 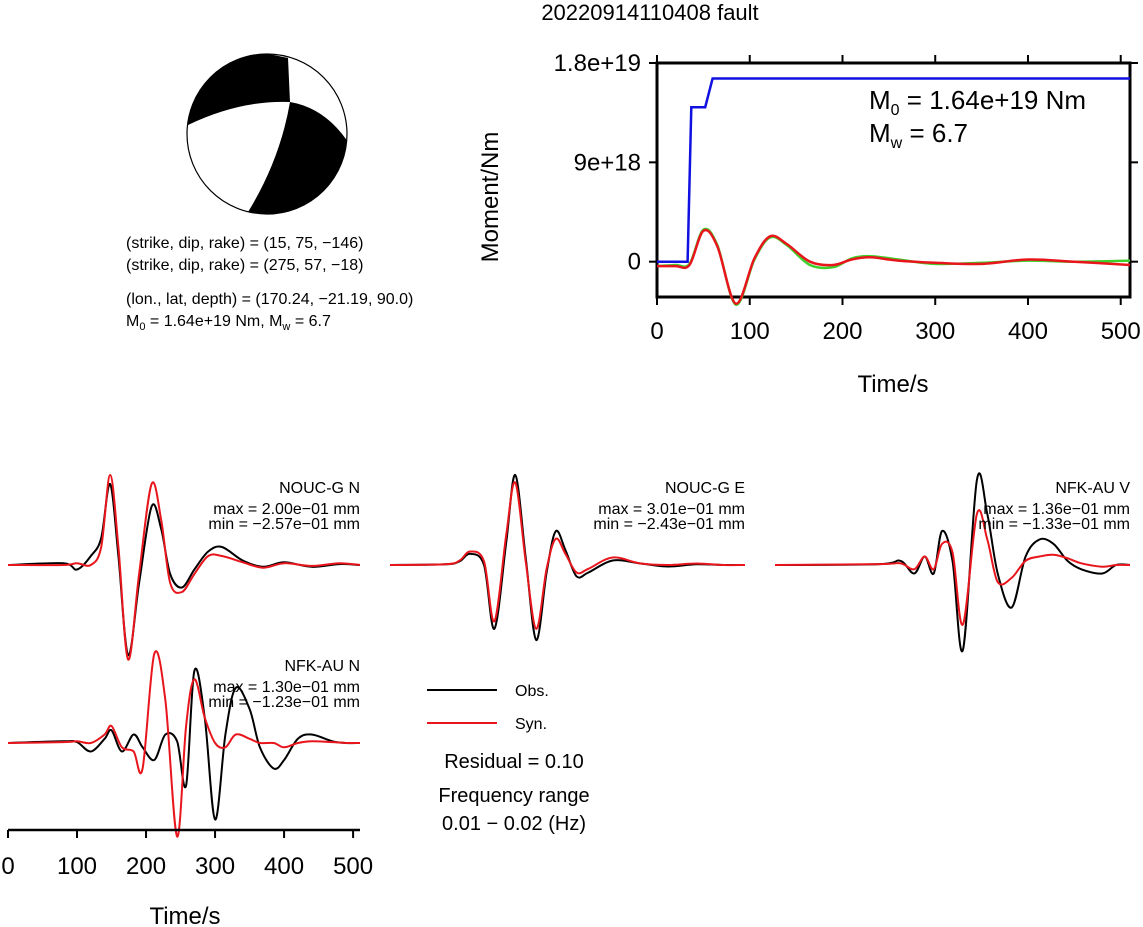 I want to click on moment-m0-annotation: M0 = 1.64e+19 Nm, so click(x=977, y=102).